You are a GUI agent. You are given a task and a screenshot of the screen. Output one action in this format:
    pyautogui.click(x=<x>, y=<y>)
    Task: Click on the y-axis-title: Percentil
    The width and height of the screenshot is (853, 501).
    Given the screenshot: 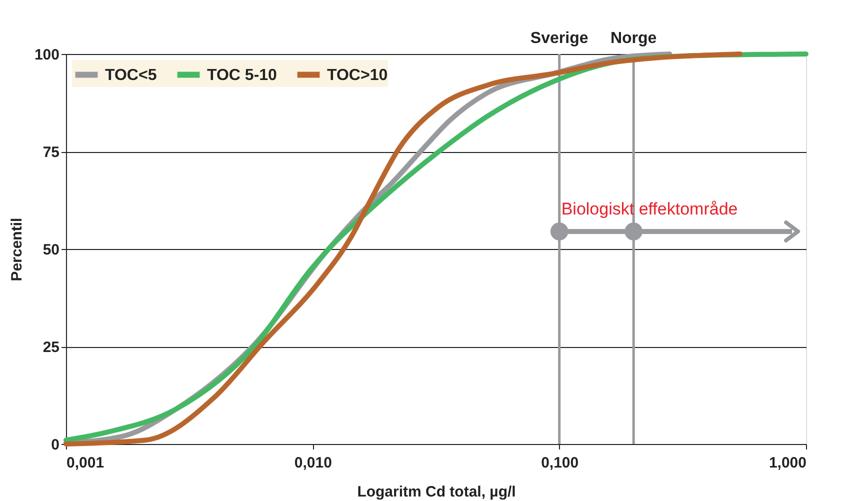 What is the action you would take?
    pyautogui.click(x=17, y=250)
    